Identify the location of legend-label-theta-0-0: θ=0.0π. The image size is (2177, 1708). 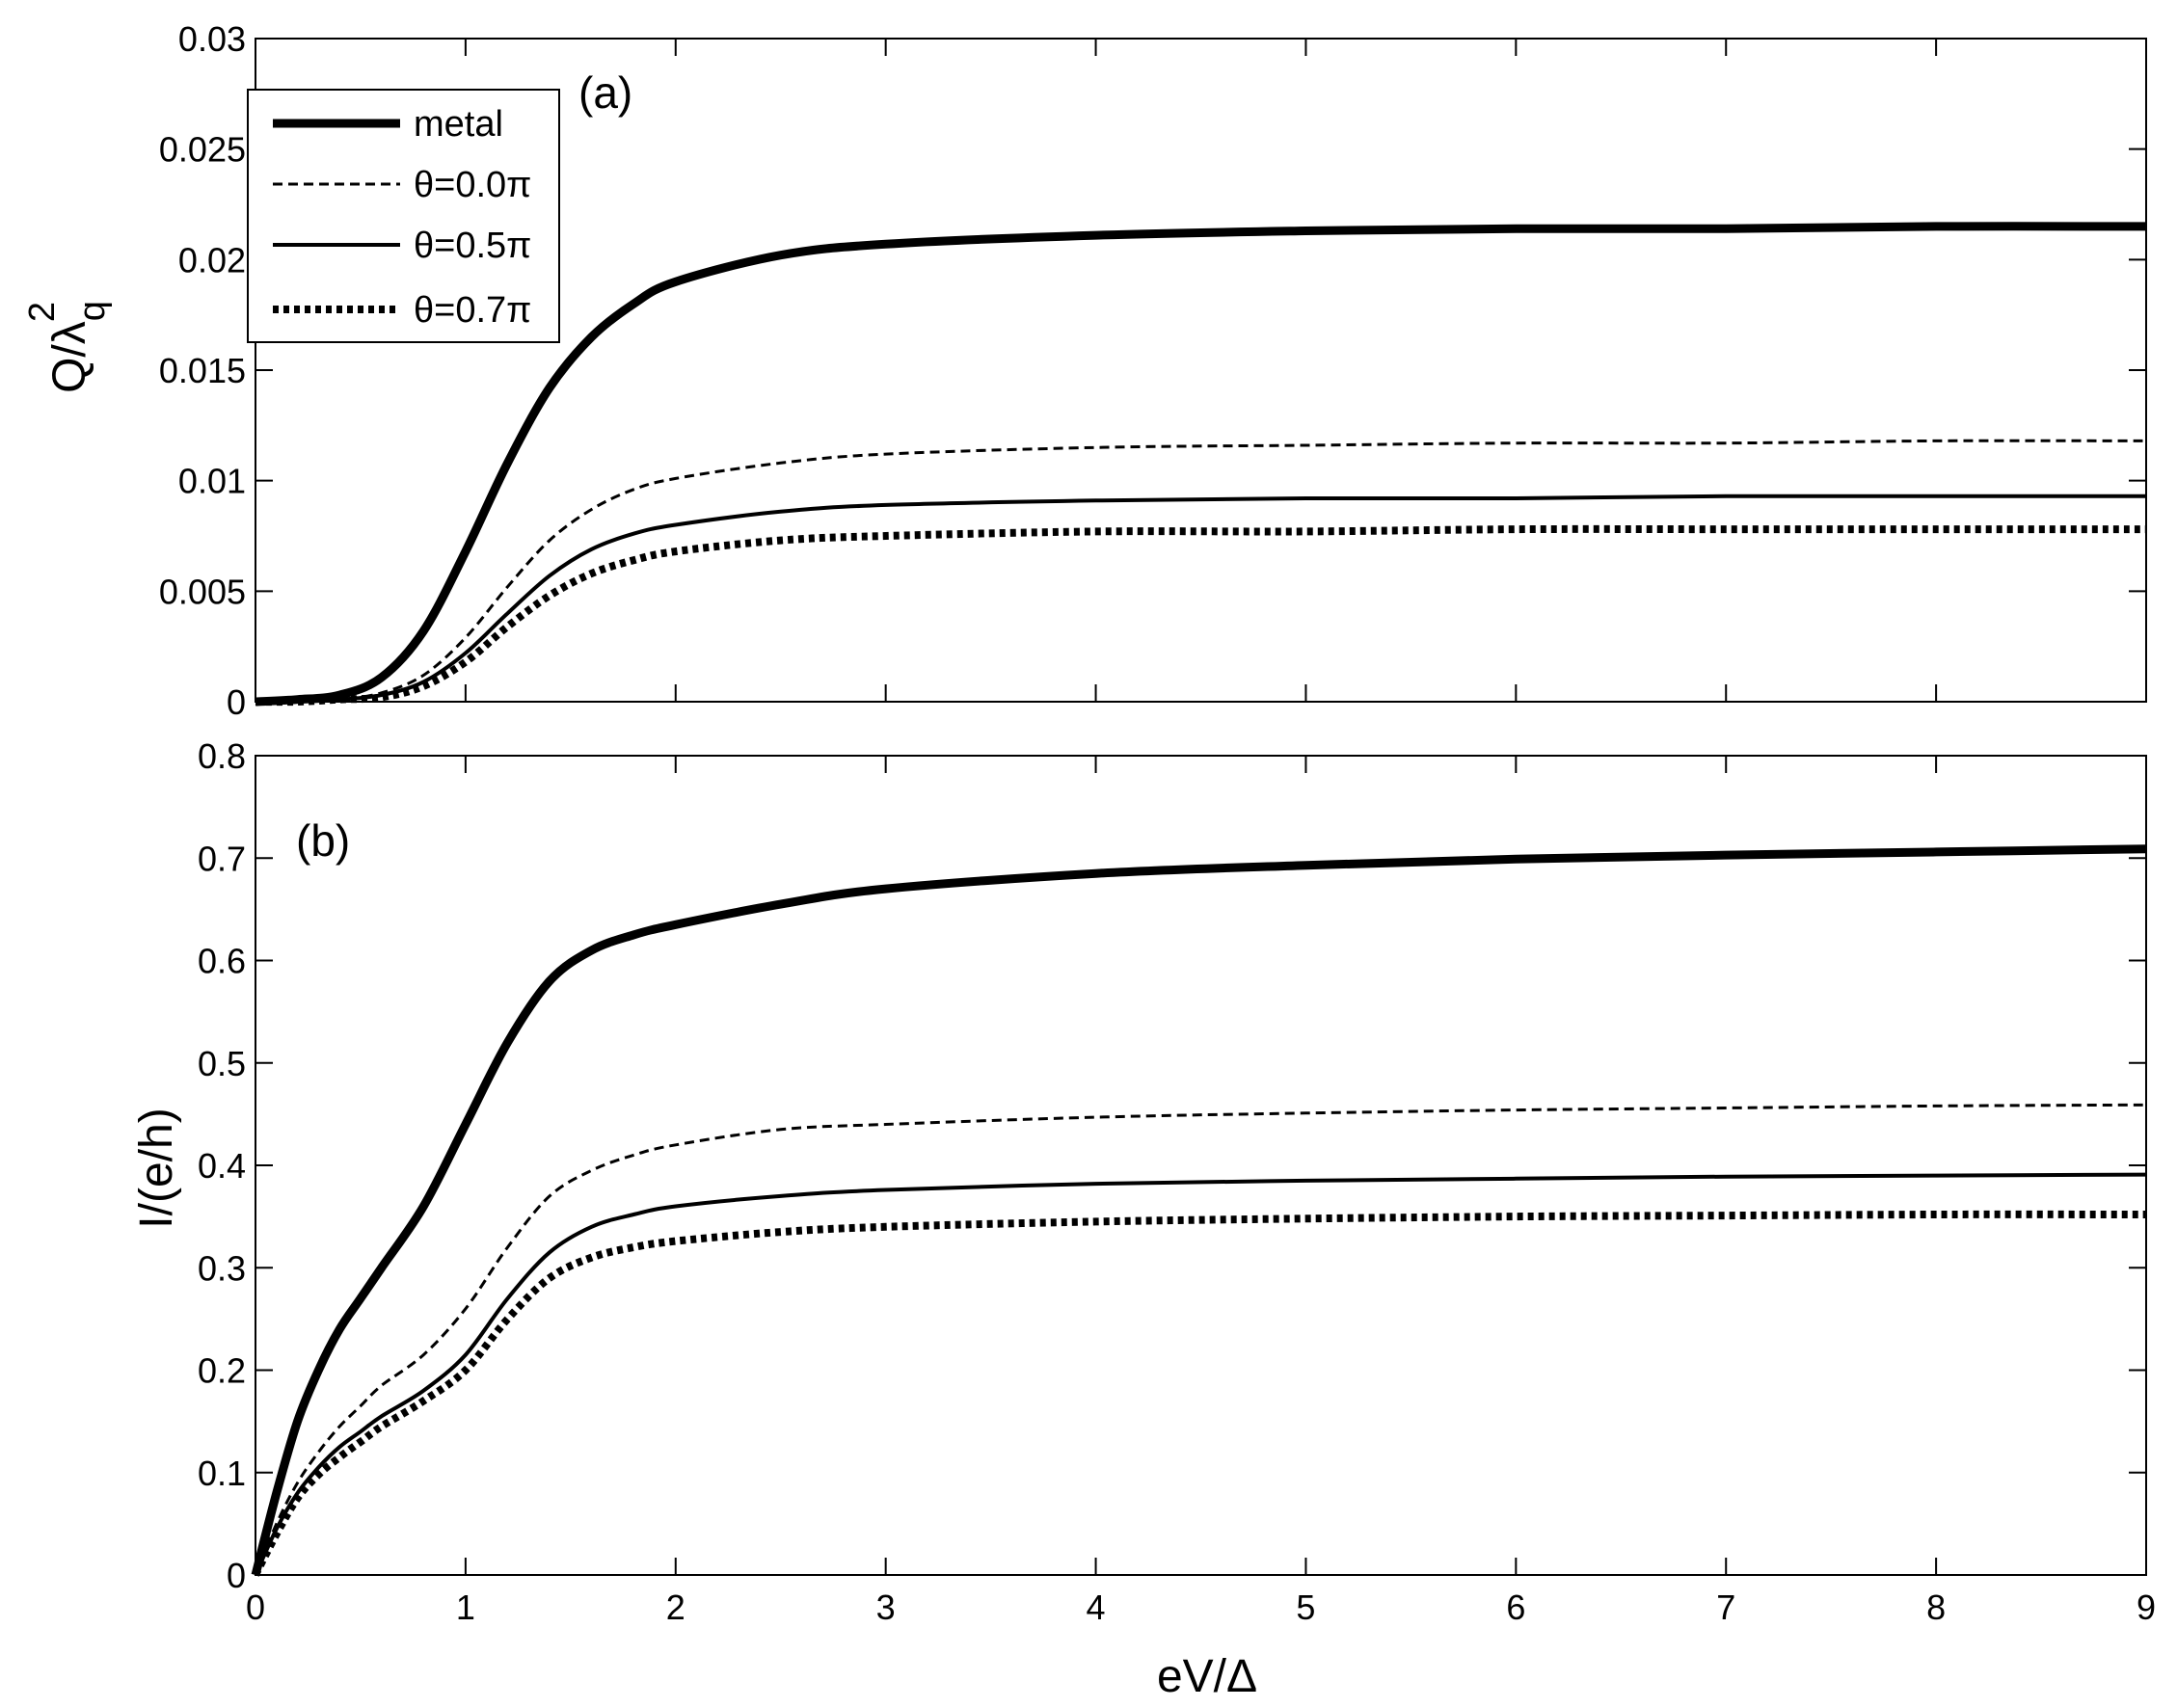
(472, 185).